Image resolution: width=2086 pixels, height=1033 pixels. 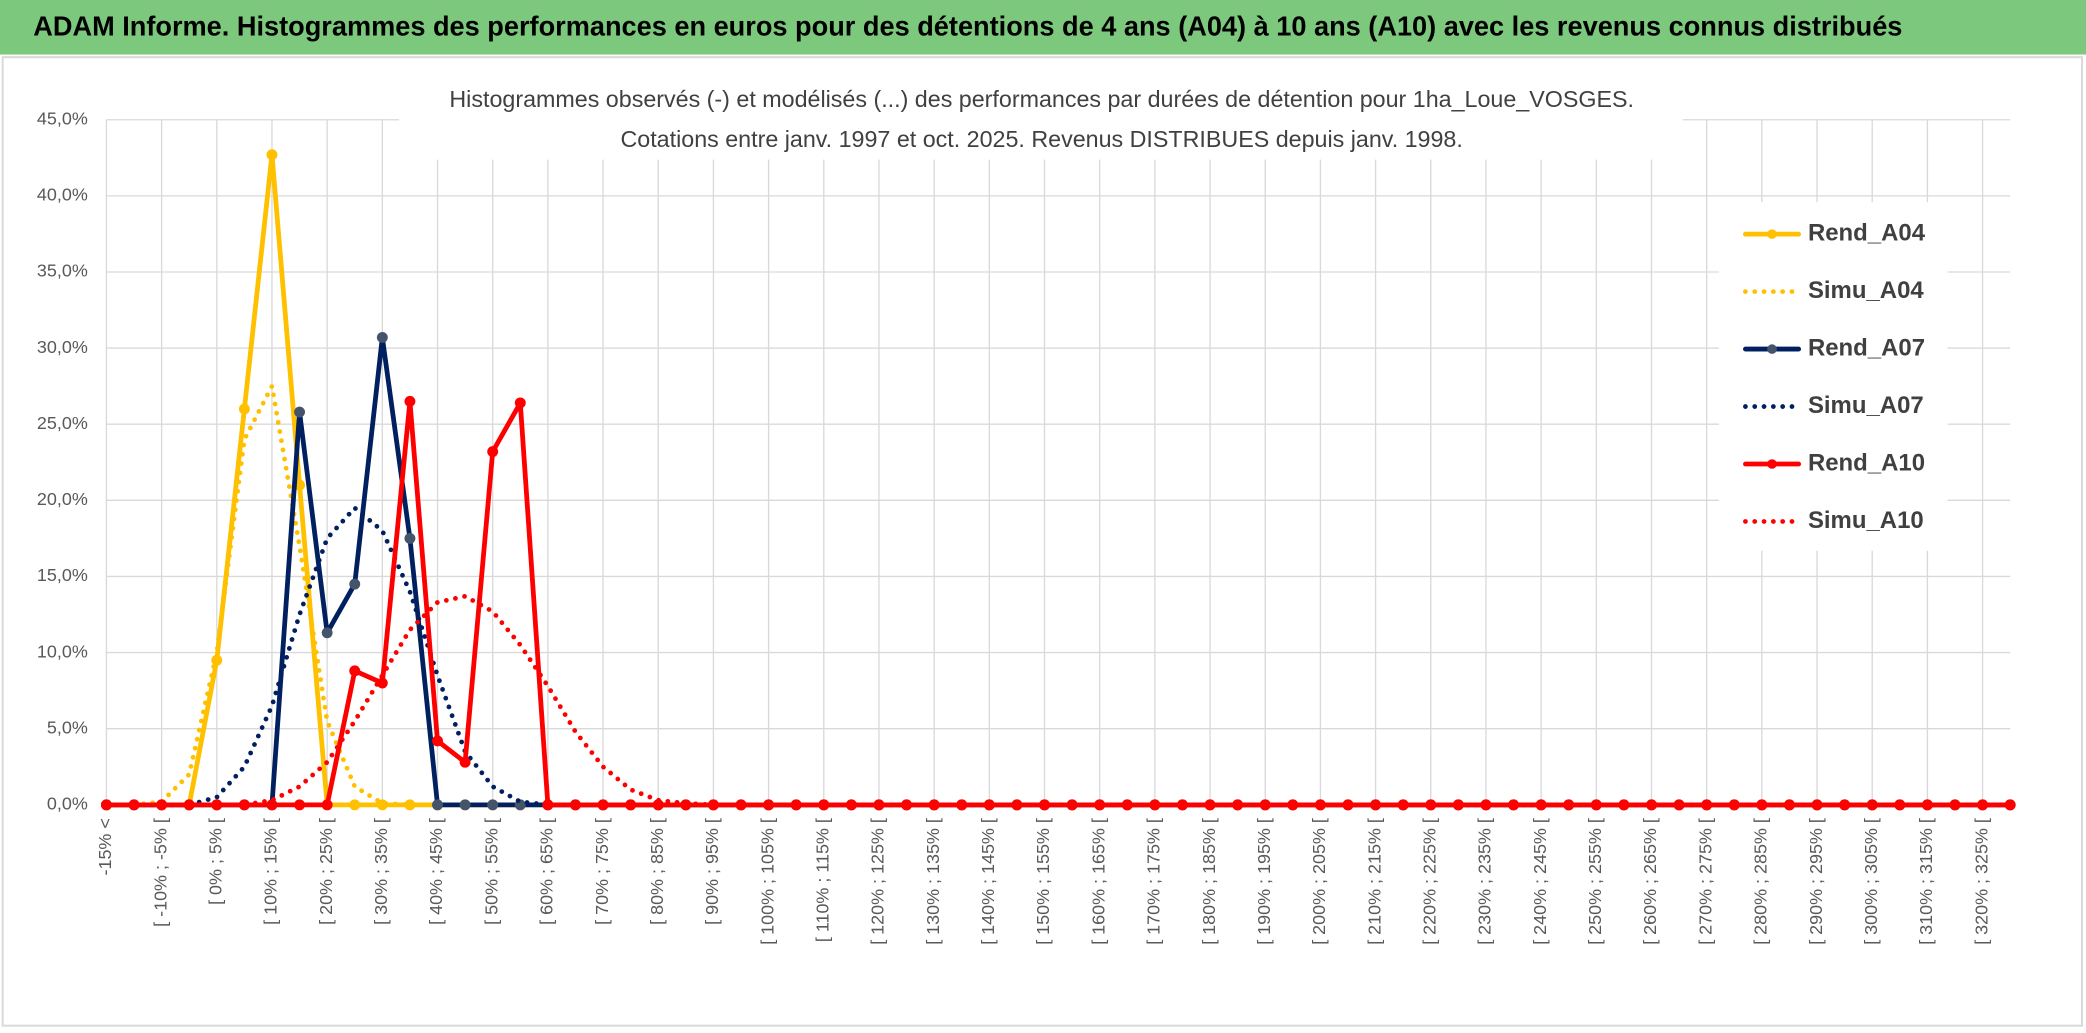 I want to click on legend-background, so click(x=1833, y=376).